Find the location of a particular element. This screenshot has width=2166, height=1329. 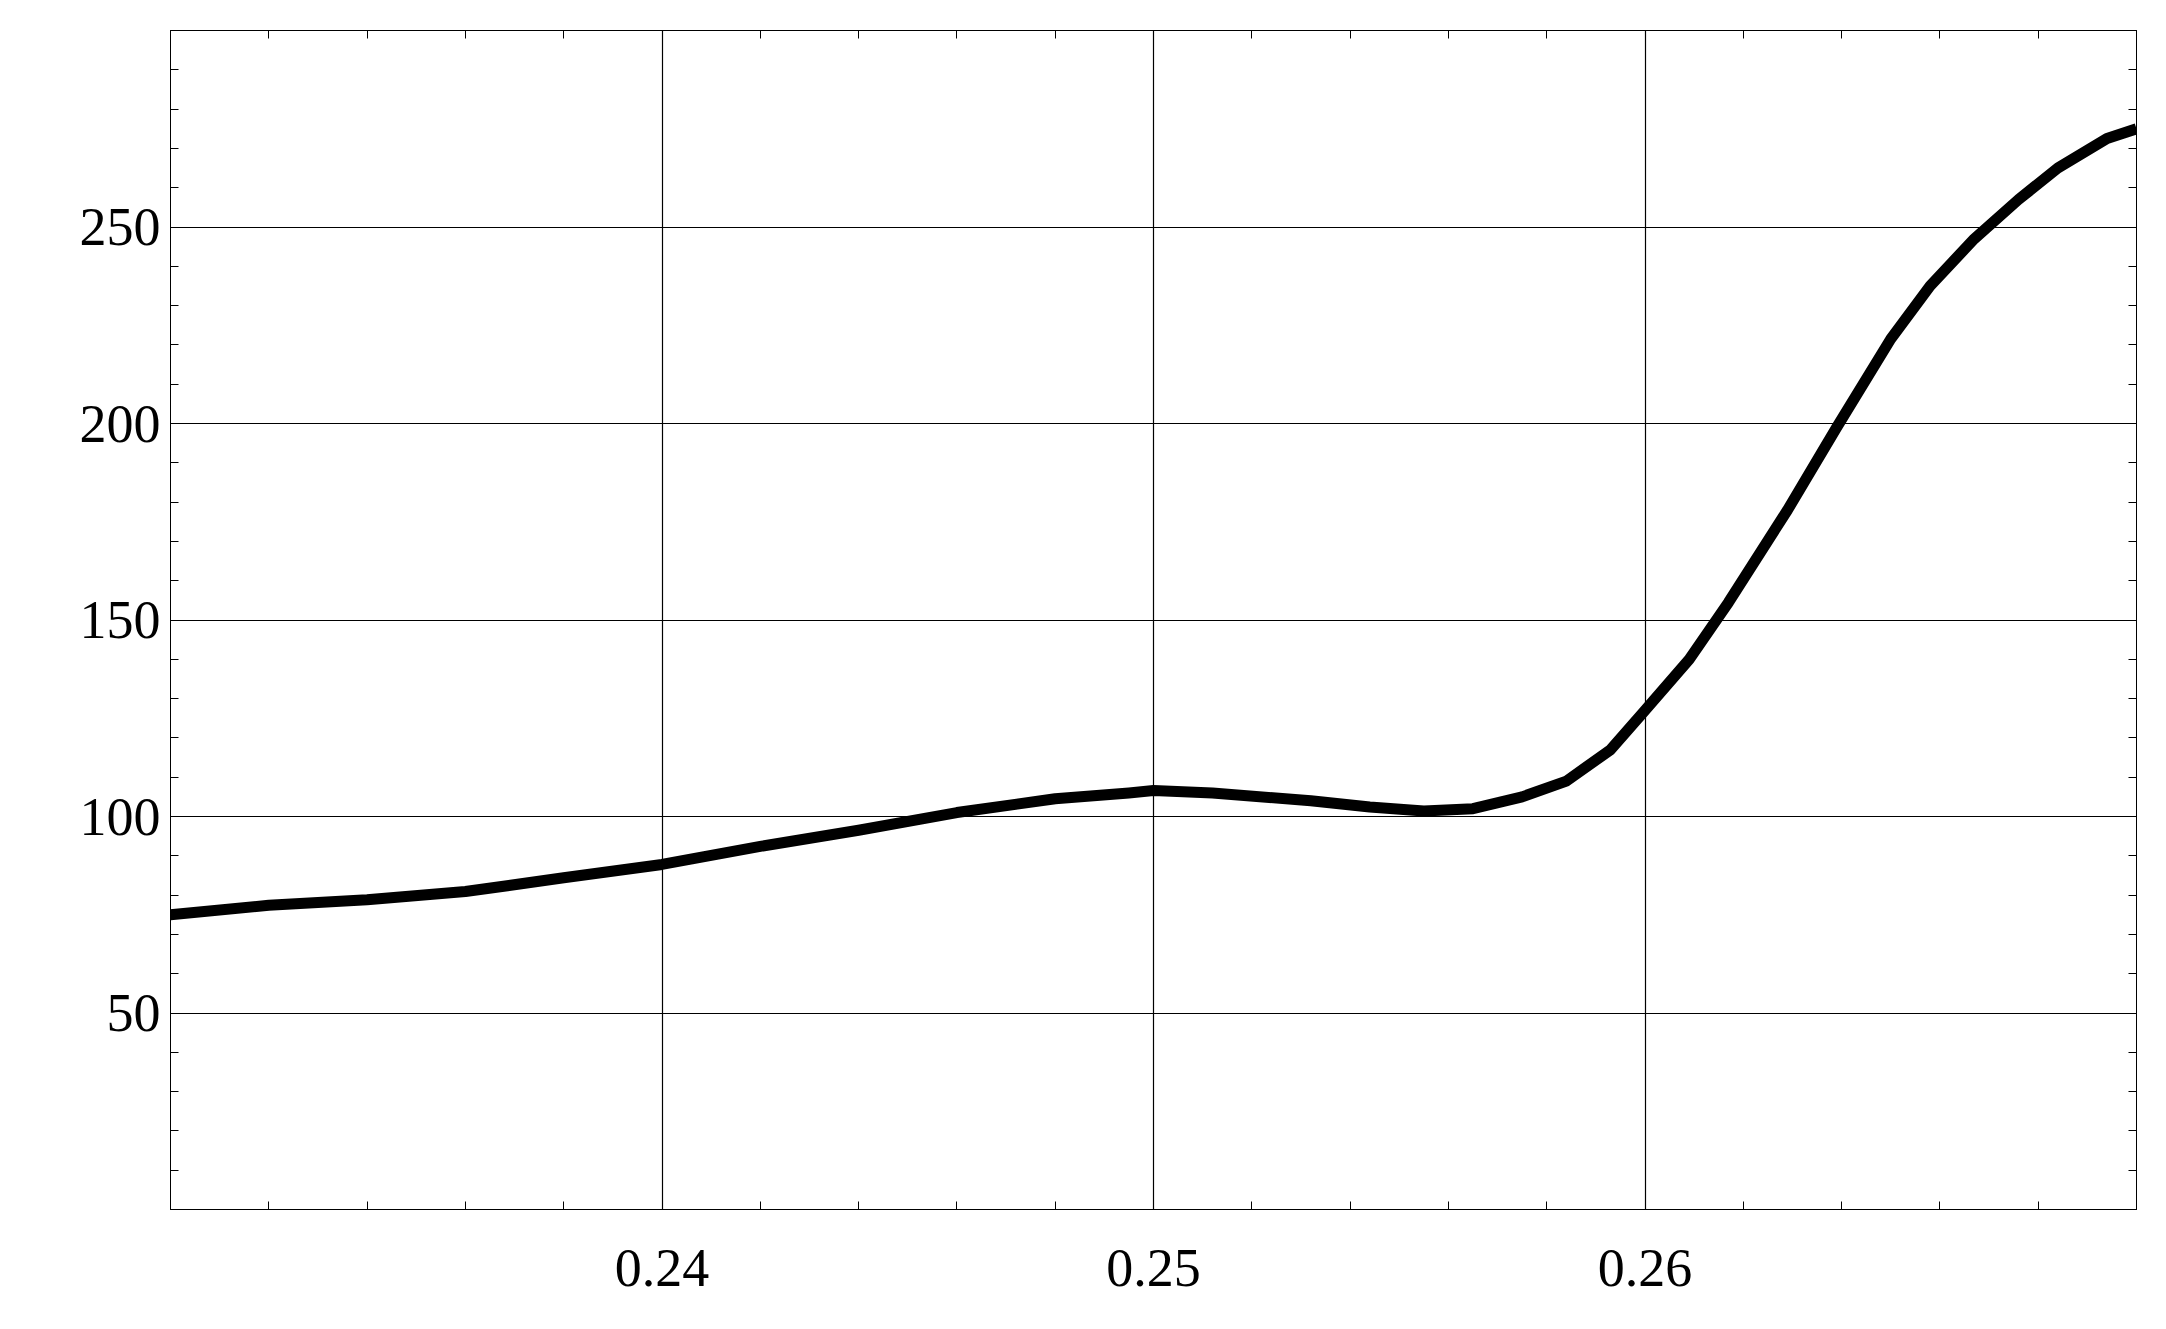

y-tick-label: 50 is located at coordinates (133, 1013).